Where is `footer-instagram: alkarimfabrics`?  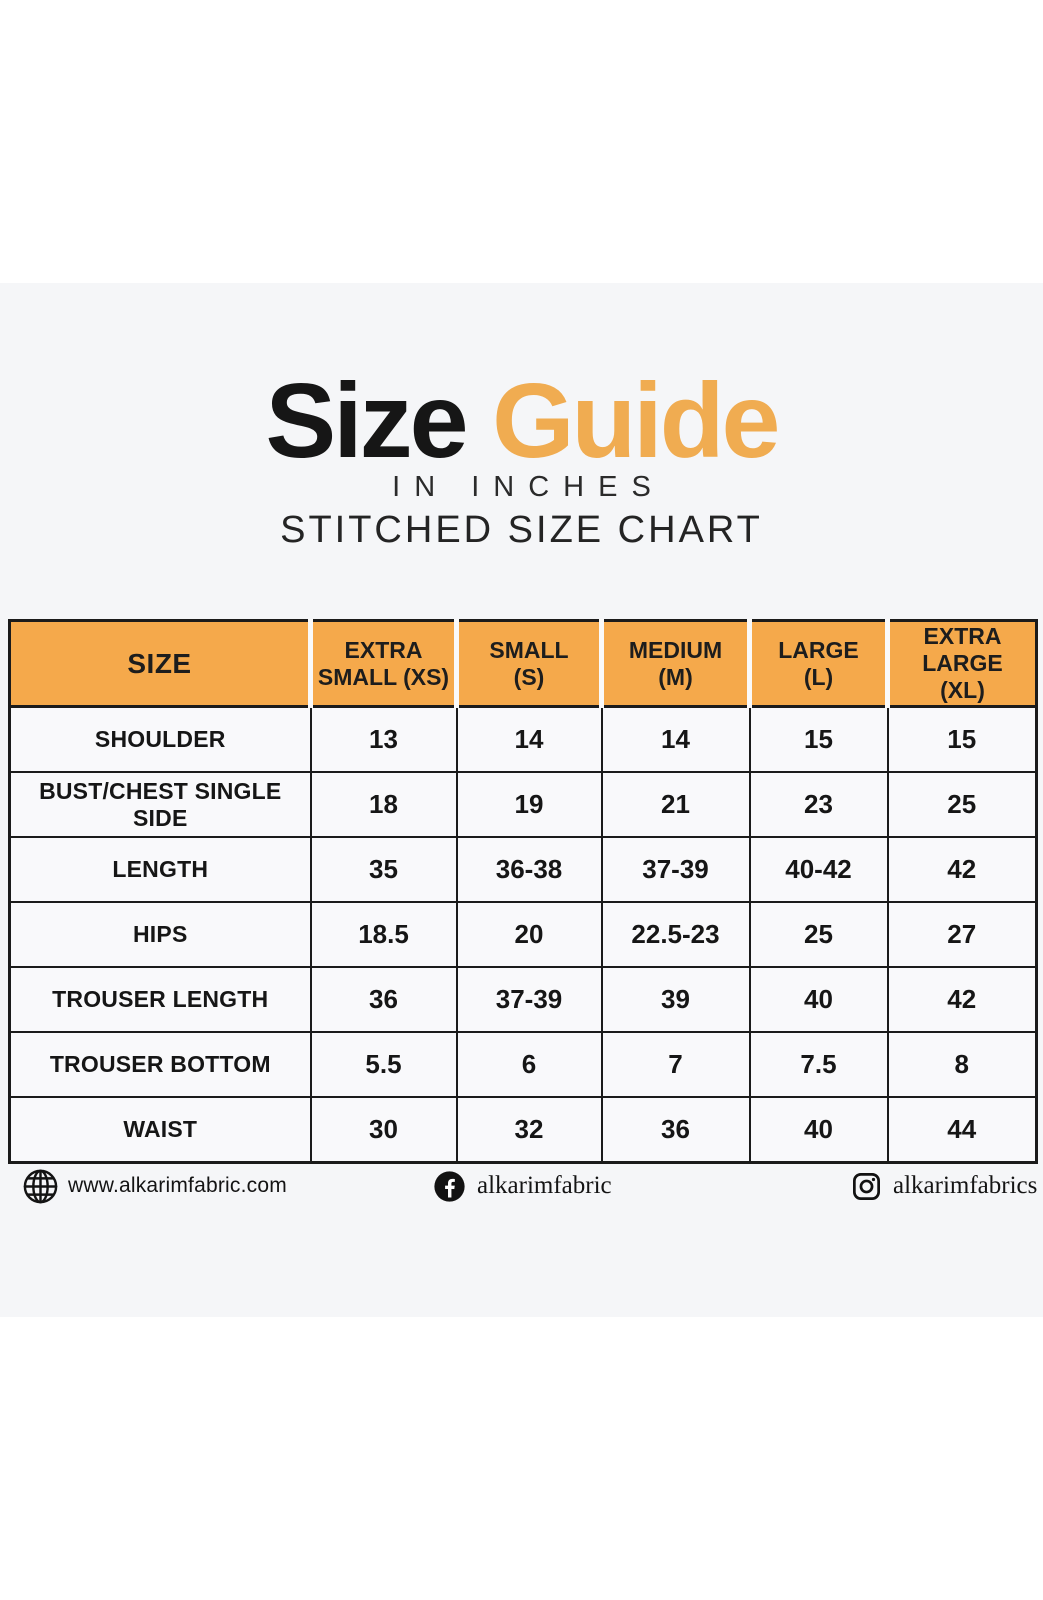 footer-instagram: alkarimfabrics is located at coordinates (944, 1186).